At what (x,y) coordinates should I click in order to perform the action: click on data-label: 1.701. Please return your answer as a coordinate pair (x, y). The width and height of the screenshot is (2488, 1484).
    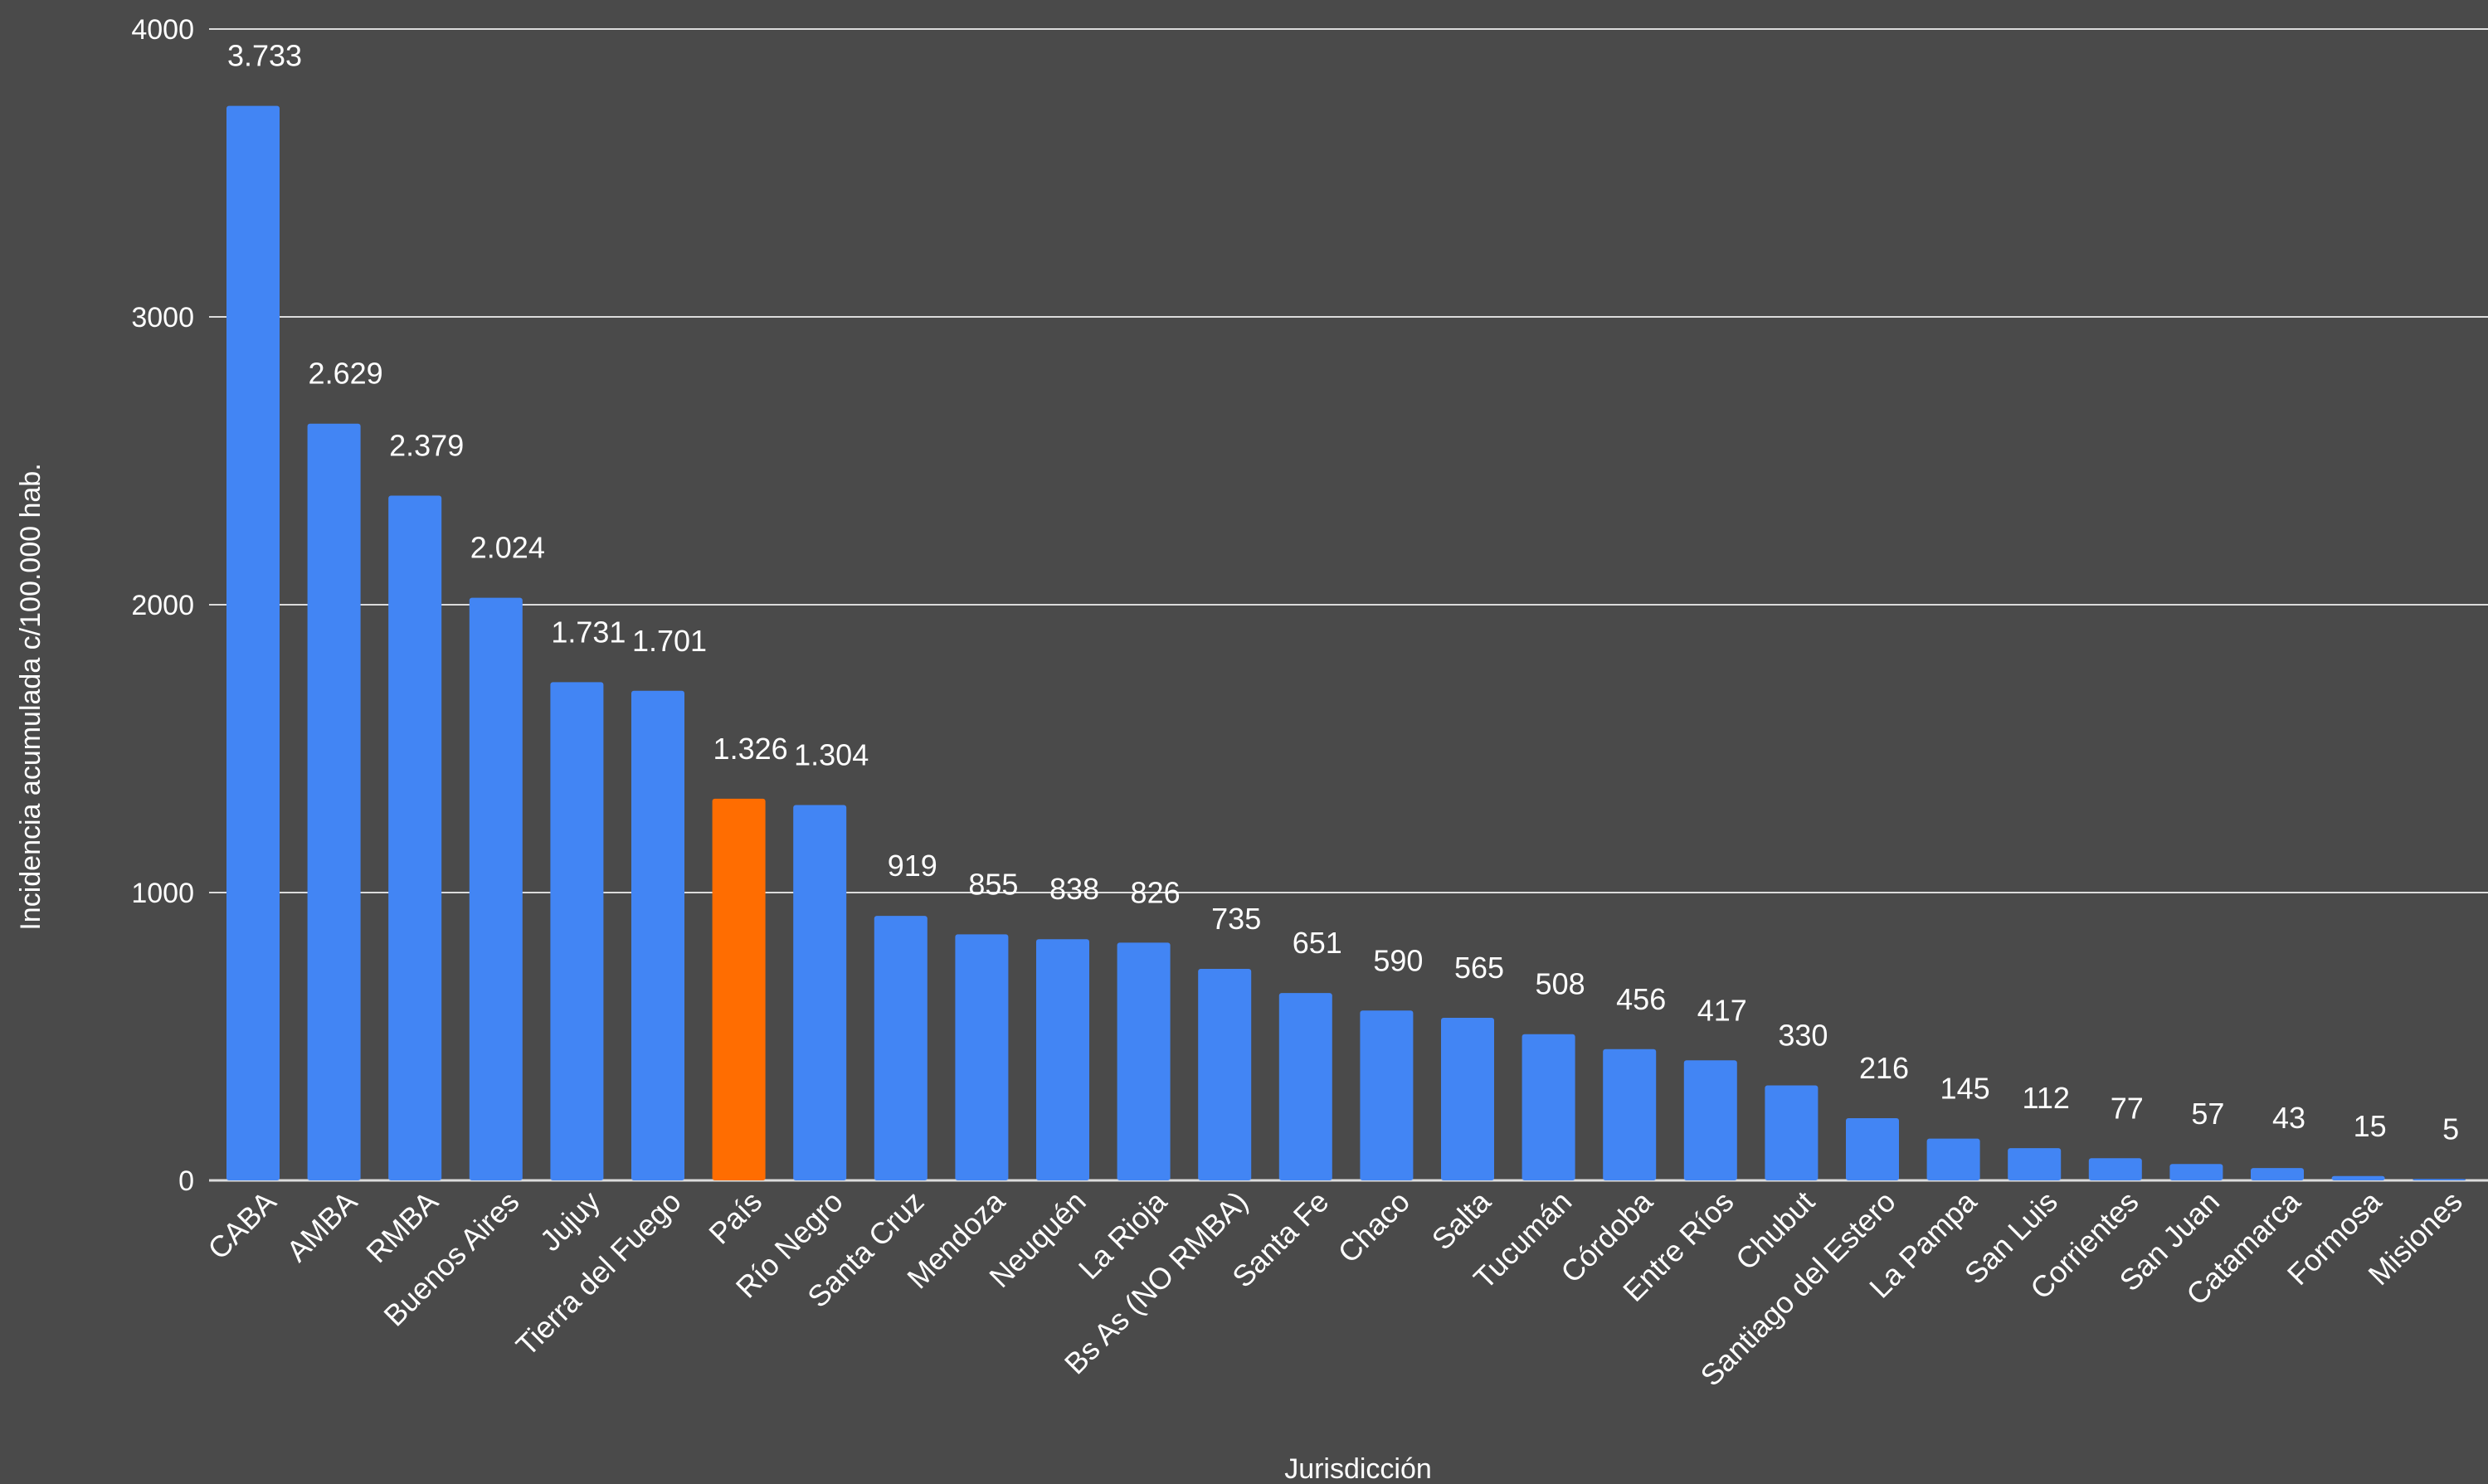
    Looking at the image, I should click on (669, 641).